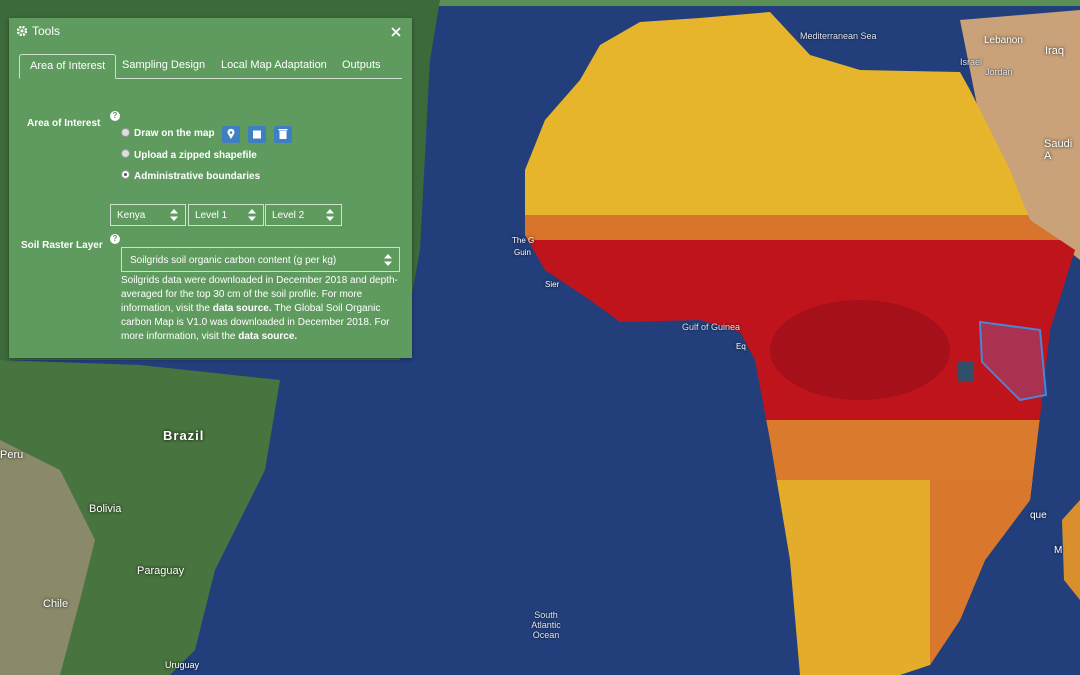 This screenshot has height=675, width=1080. I want to click on close-button, so click(396, 32).